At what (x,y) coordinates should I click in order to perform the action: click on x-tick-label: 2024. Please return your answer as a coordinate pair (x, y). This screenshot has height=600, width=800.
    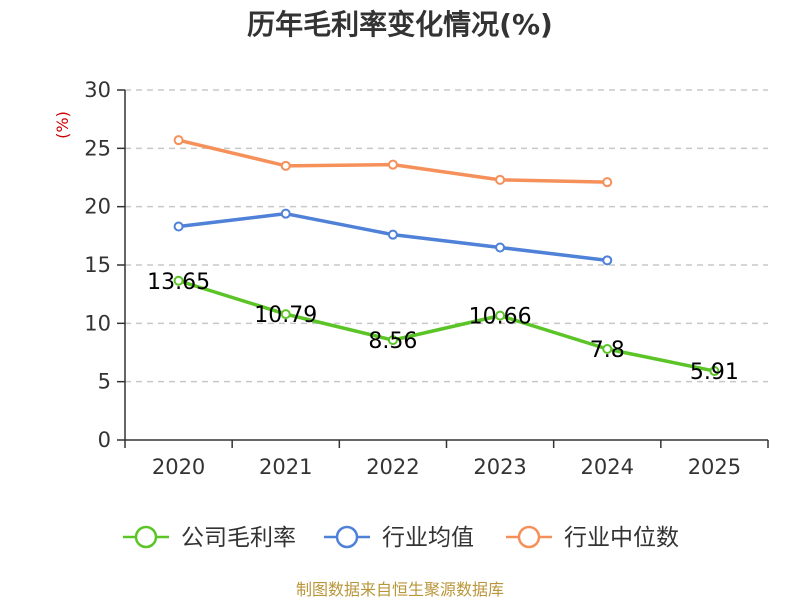
    Looking at the image, I should click on (607, 467).